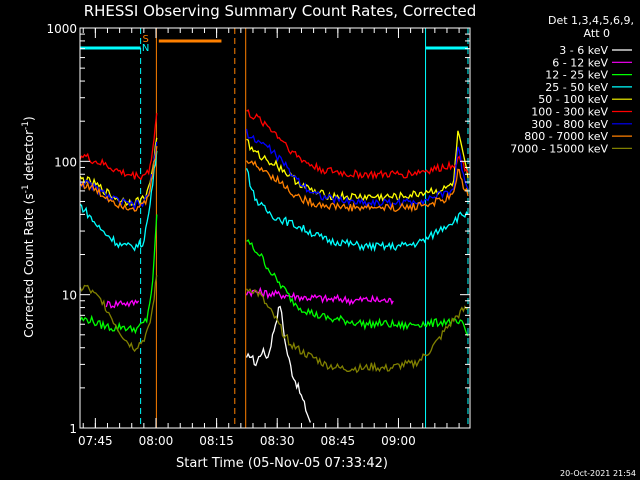 This screenshot has width=640, height=480. I want to click on x-tick-label-4: 08:45, so click(338, 441).